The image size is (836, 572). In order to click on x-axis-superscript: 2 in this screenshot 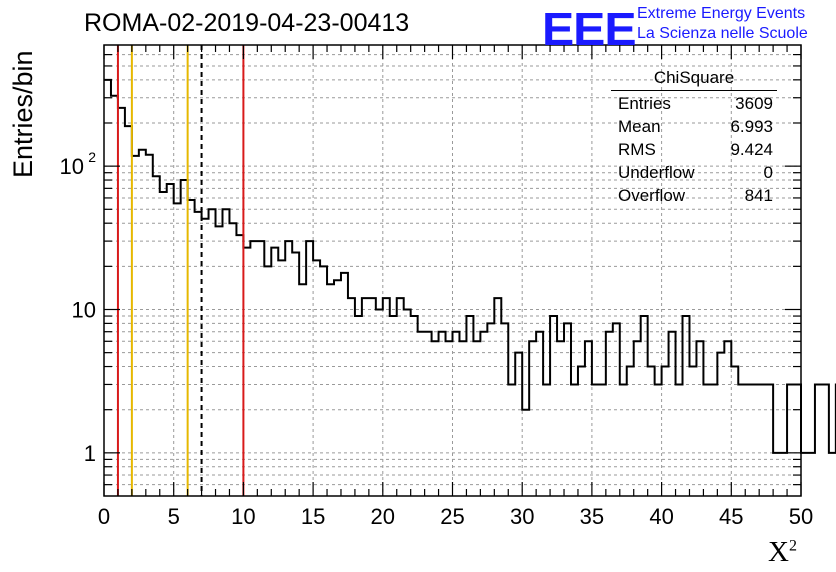, I will do `click(792, 546)`.